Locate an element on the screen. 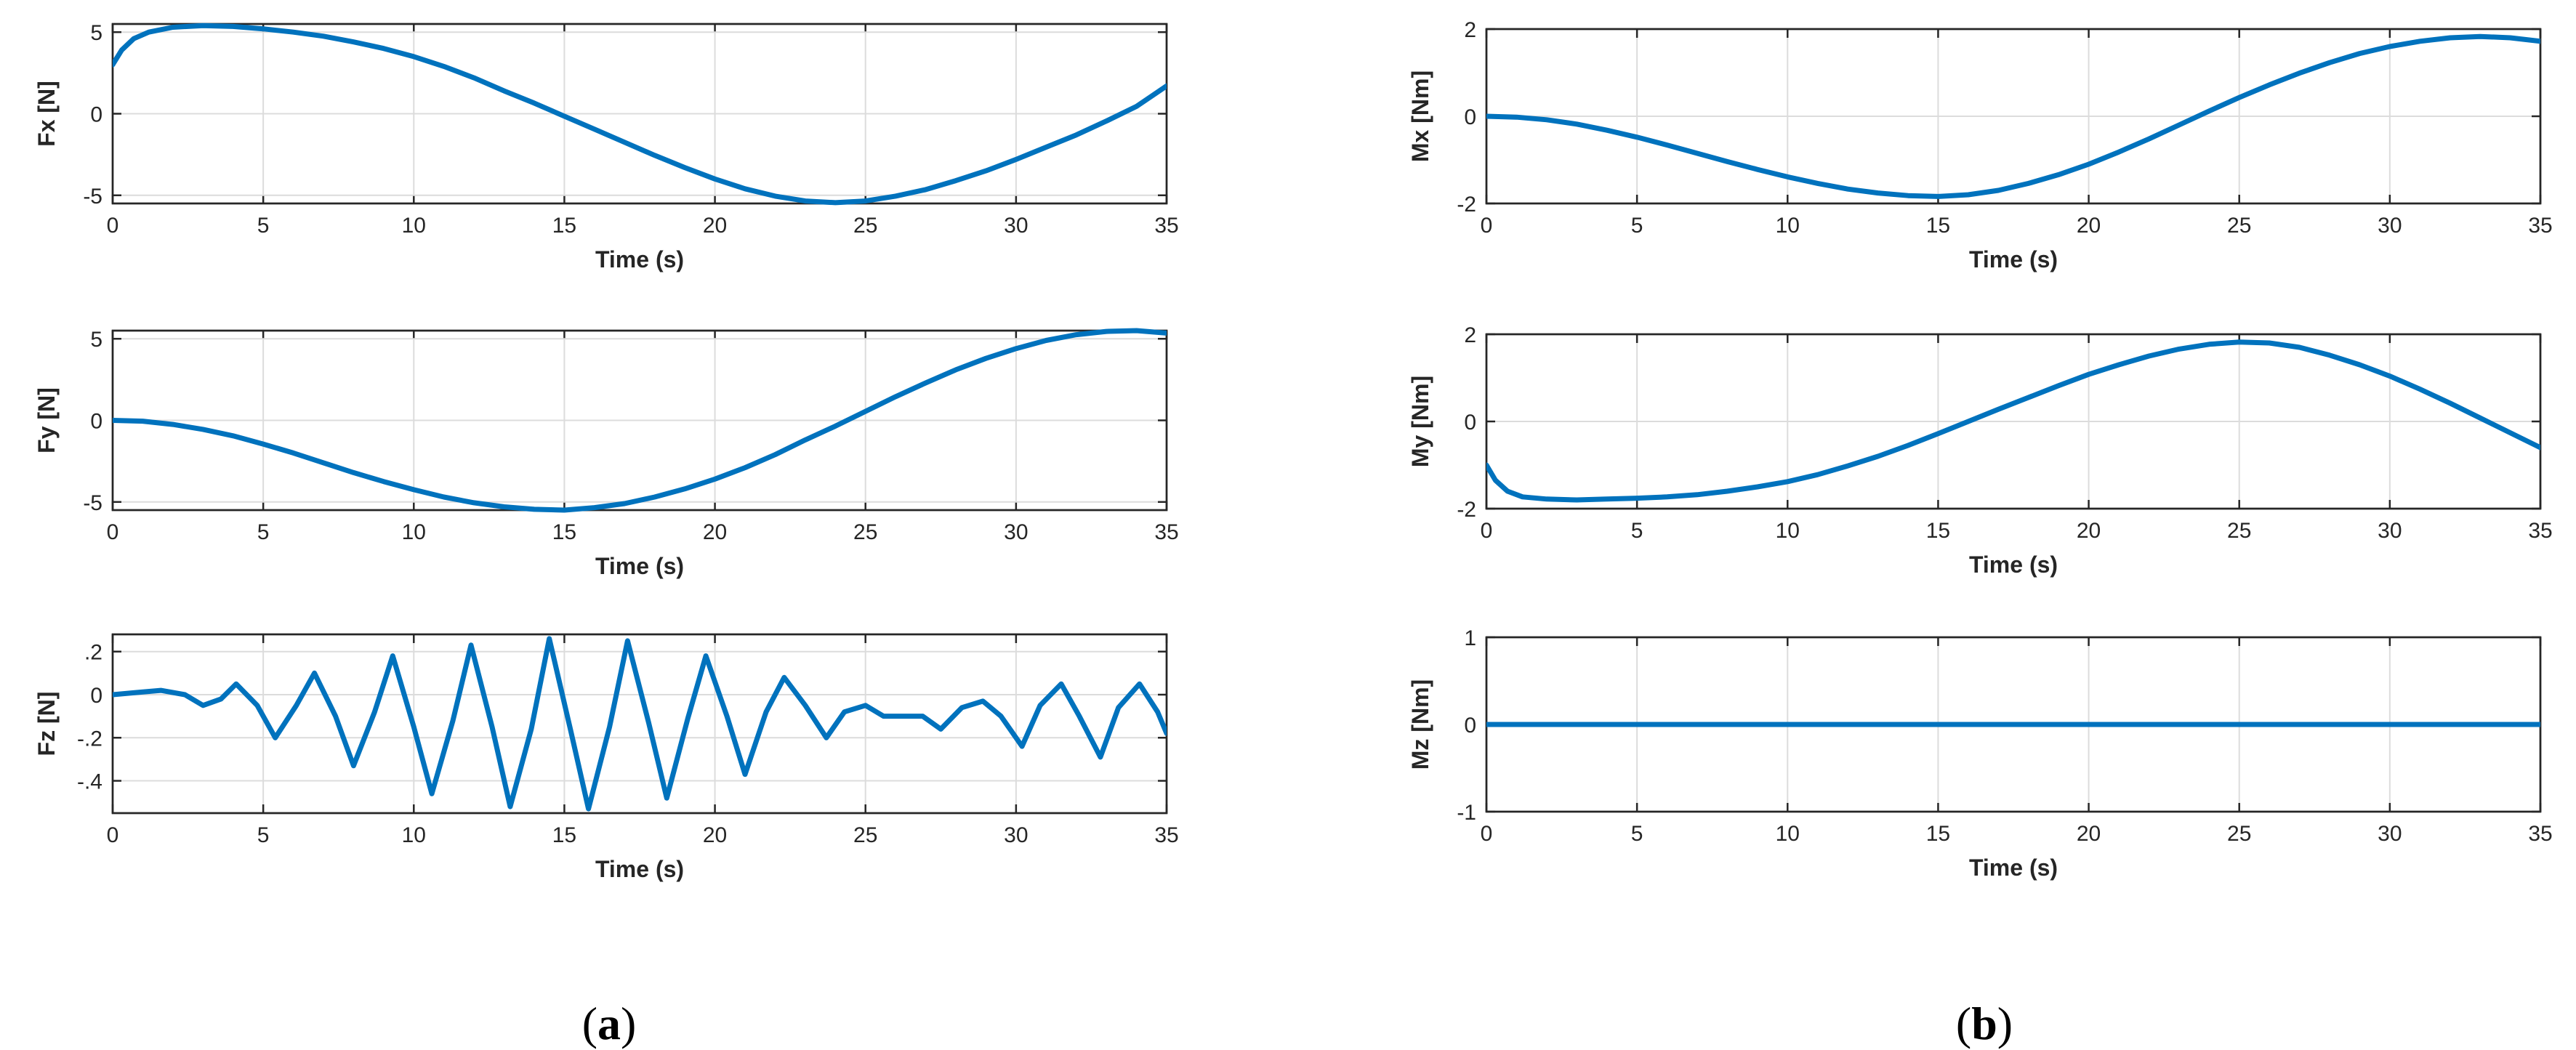 The image size is (2576, 1050). series-line-fx is located at coordinates (640, 115).